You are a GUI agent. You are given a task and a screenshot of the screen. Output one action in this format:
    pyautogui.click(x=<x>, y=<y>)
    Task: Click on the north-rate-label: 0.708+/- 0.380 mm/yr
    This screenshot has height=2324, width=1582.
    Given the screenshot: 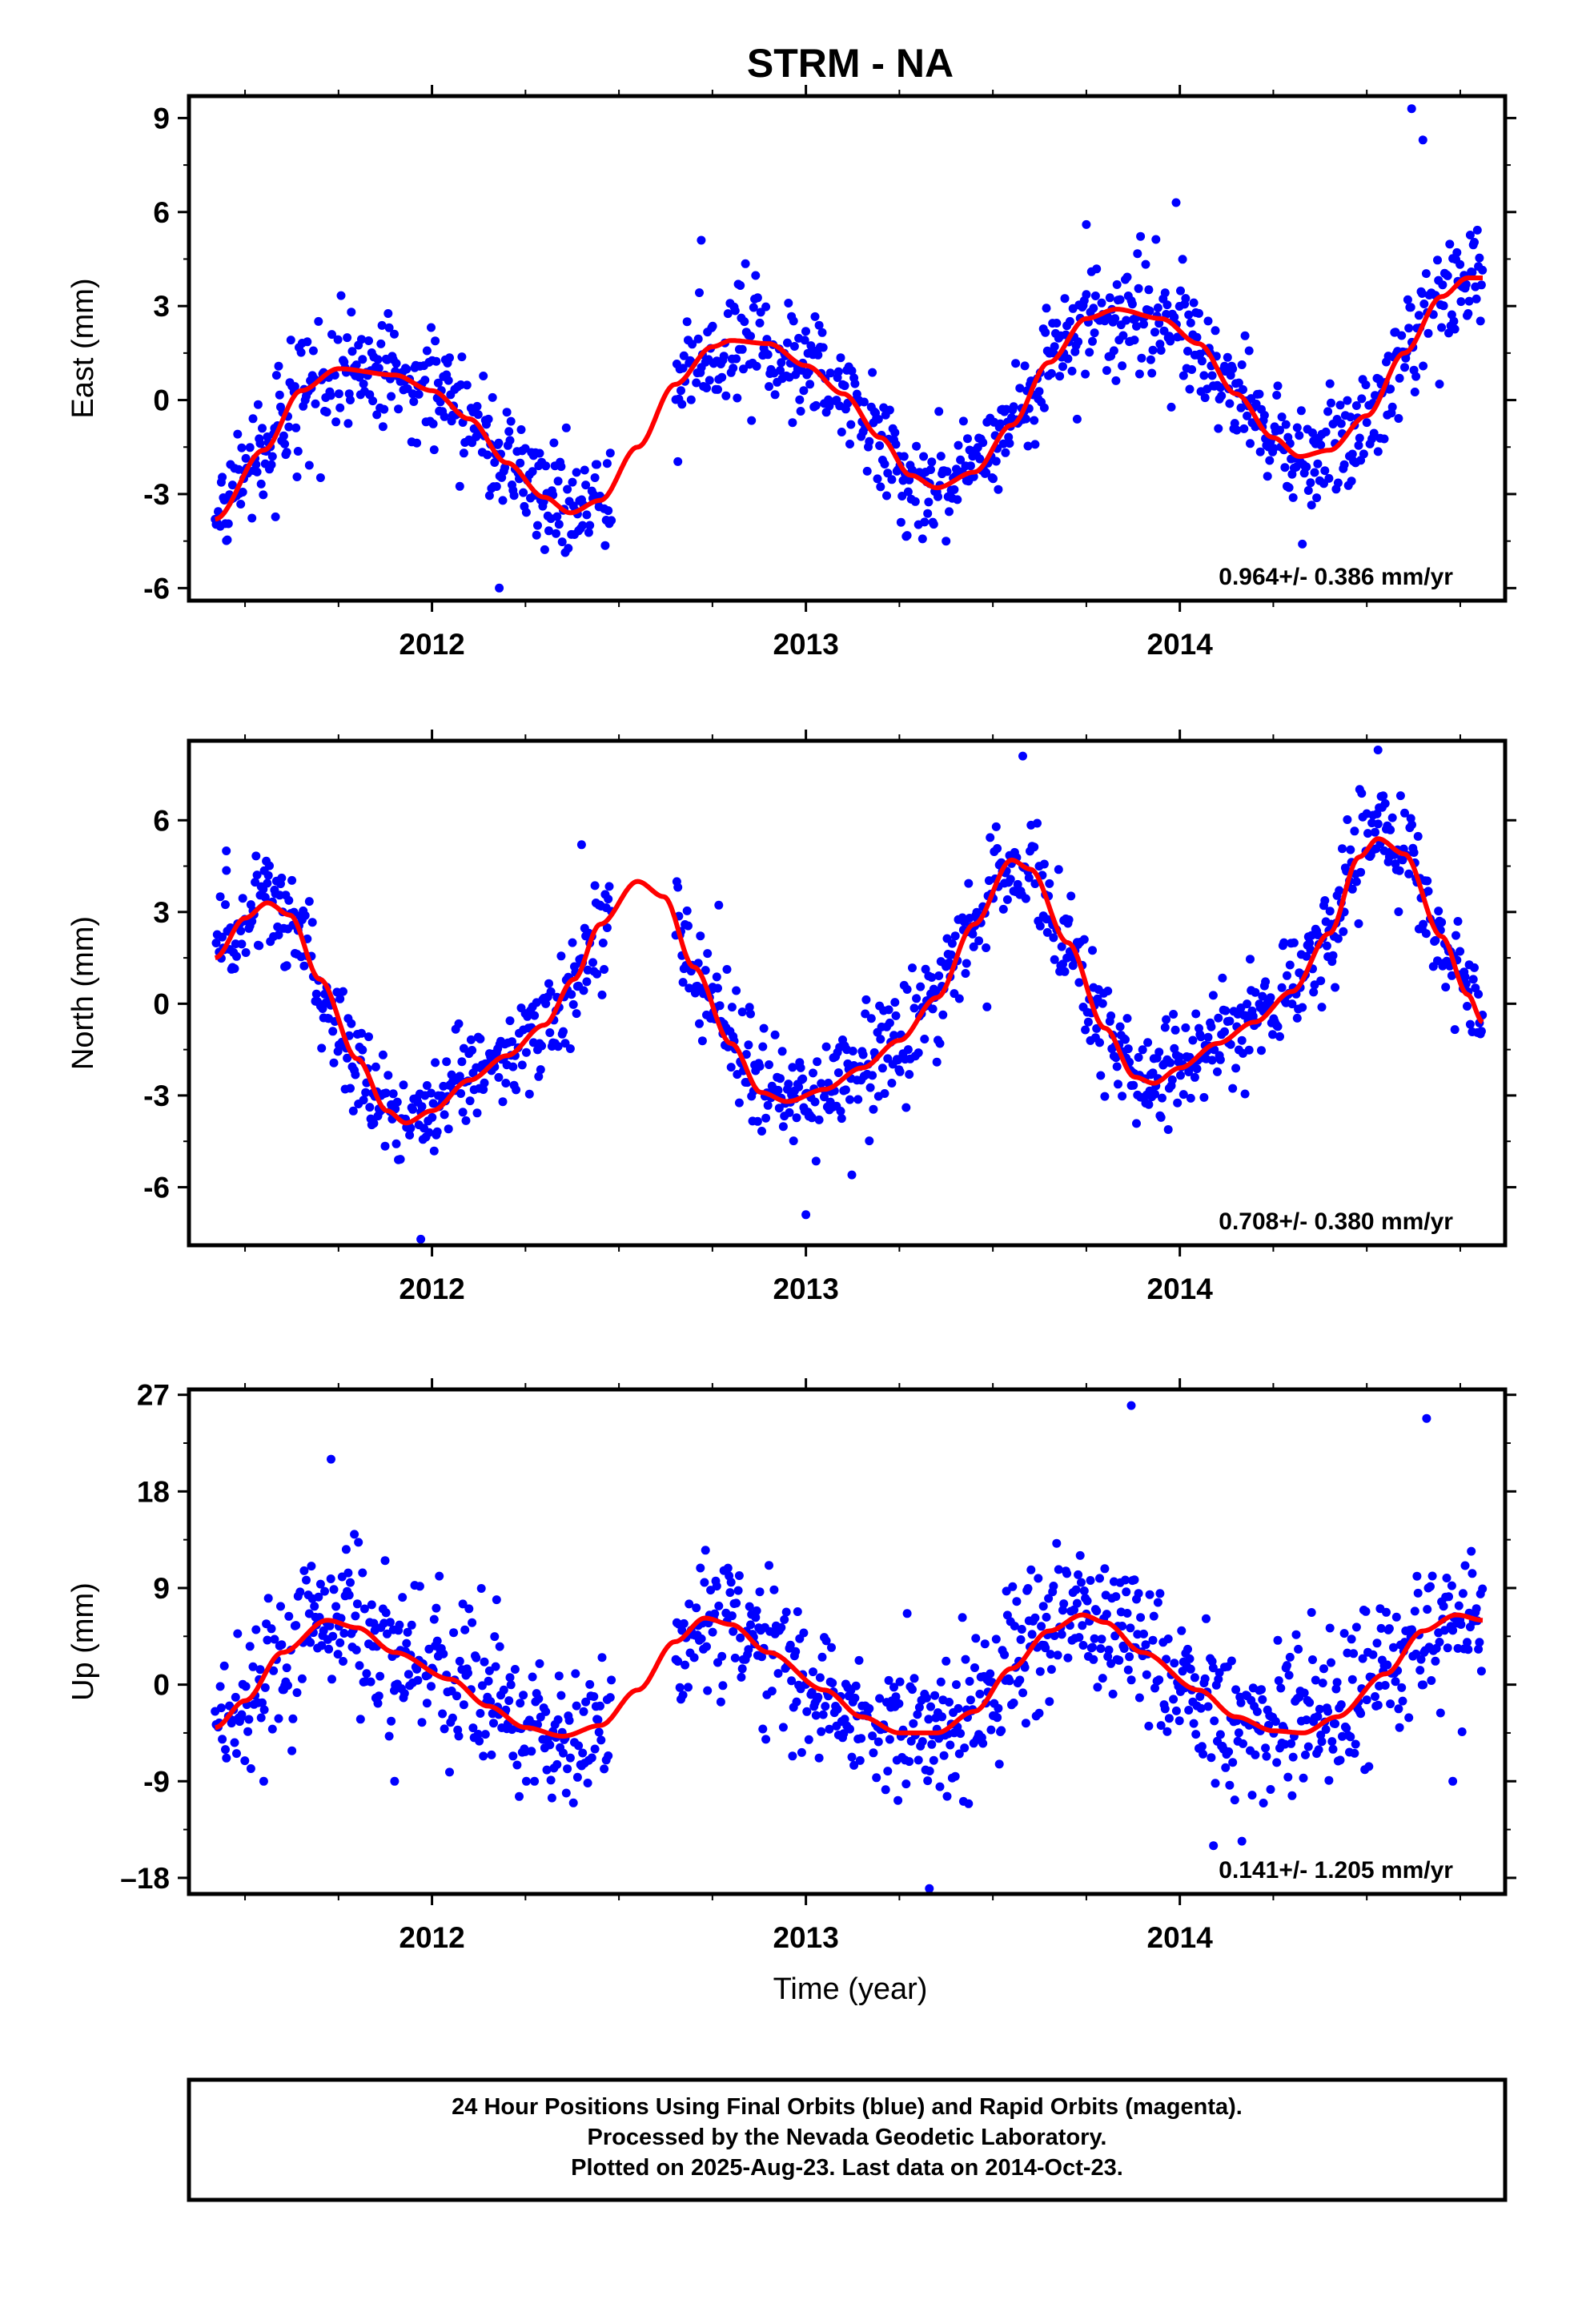 What is the action you would take?
    pyautogui.click(x=1336, y=1221)
    